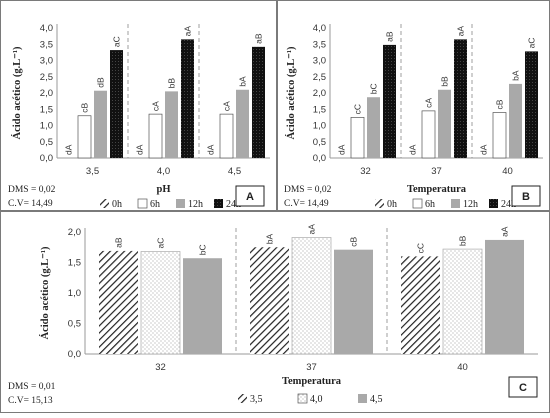 This screenshot has height=418, width=550. I want to click on legend-label: 24h, so click(508, 204).